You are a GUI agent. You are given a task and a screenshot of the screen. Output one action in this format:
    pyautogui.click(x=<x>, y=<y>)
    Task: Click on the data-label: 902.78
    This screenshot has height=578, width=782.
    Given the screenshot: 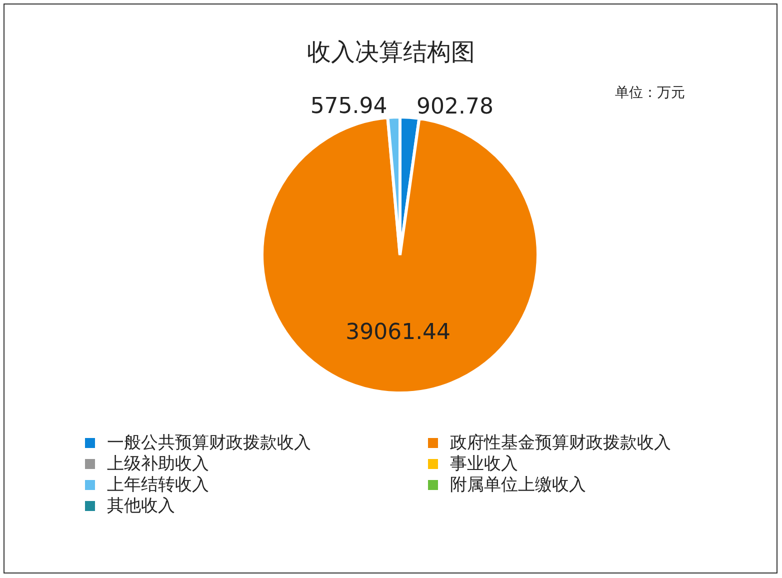 What is the action you would take?
    pyautogui.click(x=455, y=107)
    